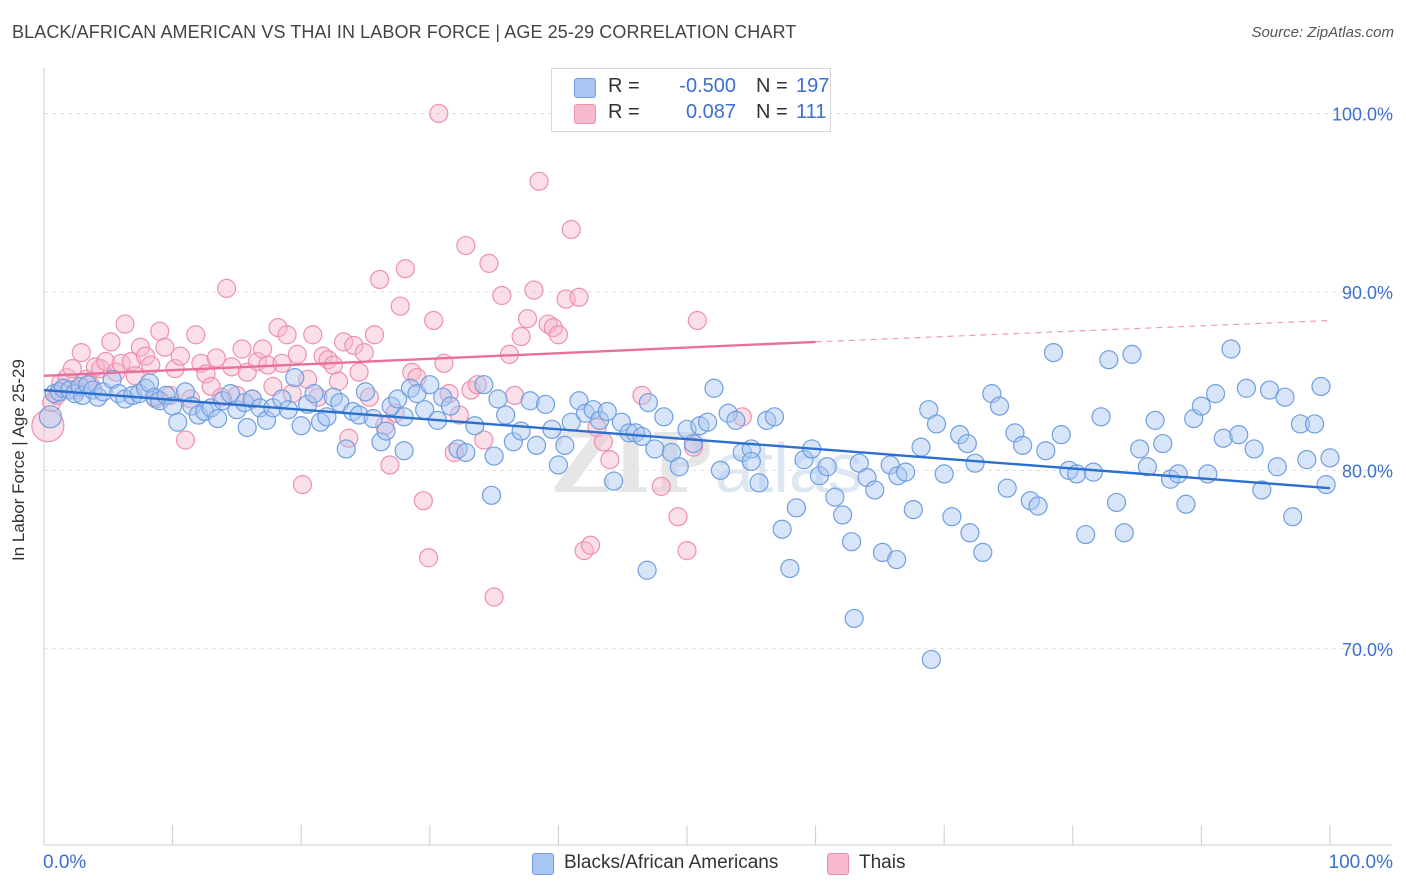 This screenshot has width=1406, height=892. What do you see at coordinates (1073, 331) in the screenshot?
I see `thais-trend-extension` at bounding box center [1073, 331].